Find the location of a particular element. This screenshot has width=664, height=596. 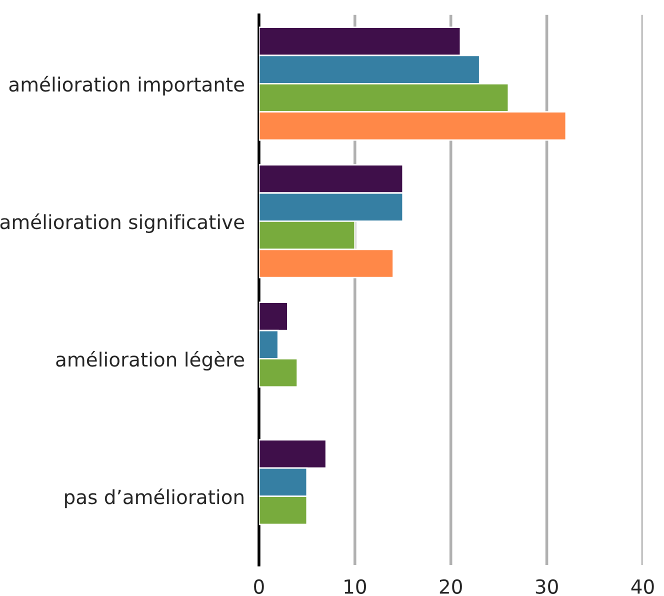

y-tick-label: amélioration légère is located at coordinates (150, 360).